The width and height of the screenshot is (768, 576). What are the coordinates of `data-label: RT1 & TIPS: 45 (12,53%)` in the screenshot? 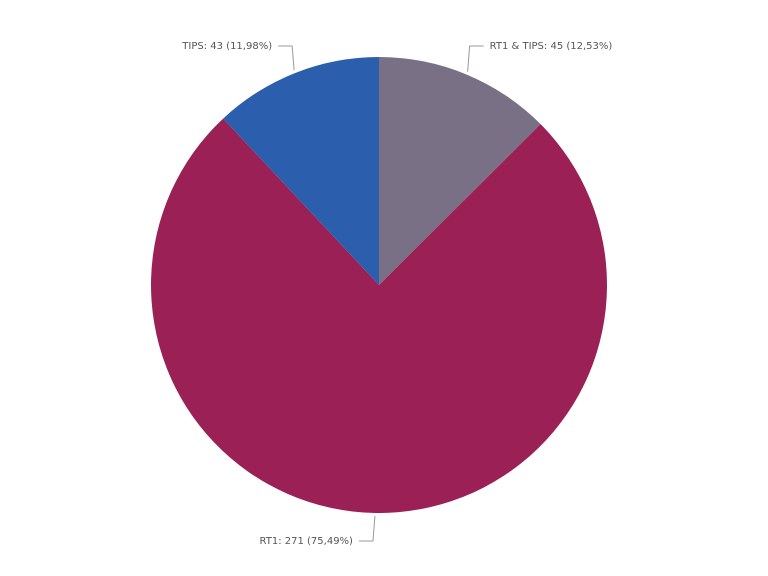 It's located at (551, 46).